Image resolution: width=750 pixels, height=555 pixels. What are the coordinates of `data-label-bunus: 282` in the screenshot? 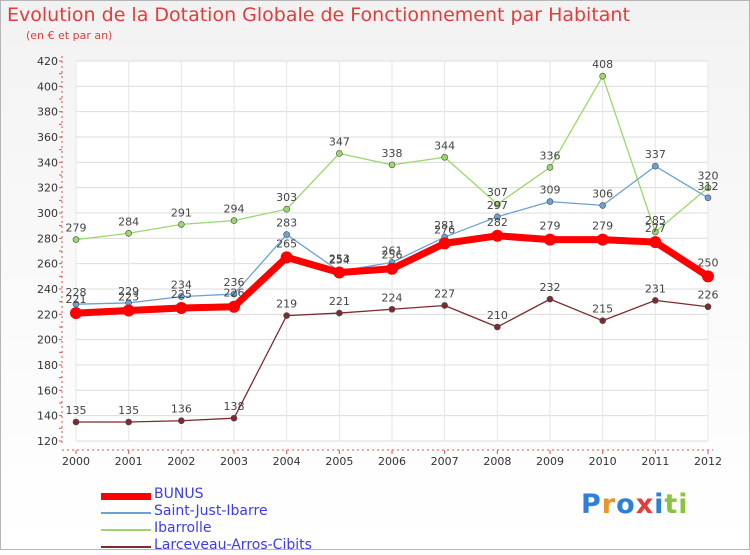 It's located at (497, 222).